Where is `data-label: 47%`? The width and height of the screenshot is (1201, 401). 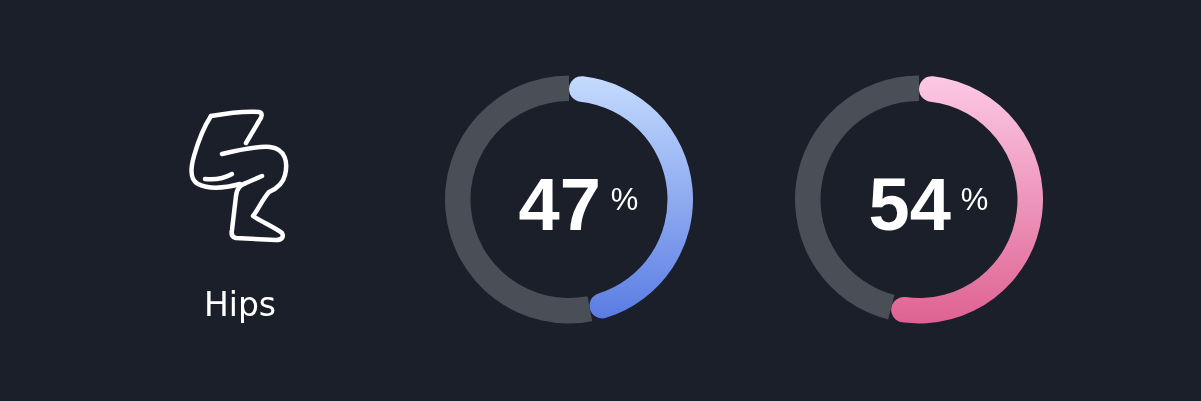
data-label: 47% is located at coordinates (578, 204).